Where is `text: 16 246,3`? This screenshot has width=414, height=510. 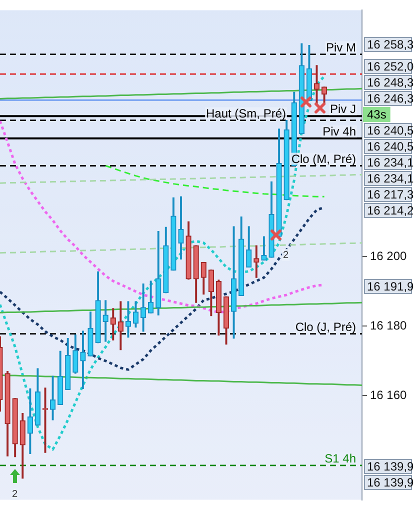
text: 16 246,3 is located at coordinates (390, 98).